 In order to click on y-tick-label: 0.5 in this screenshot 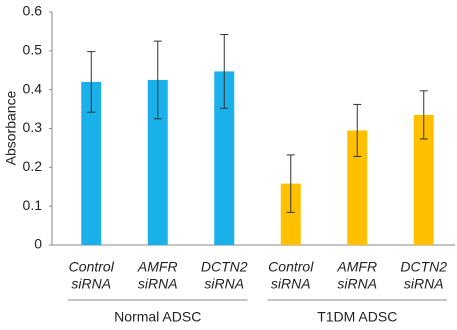, I will do `click(33, 50)`.